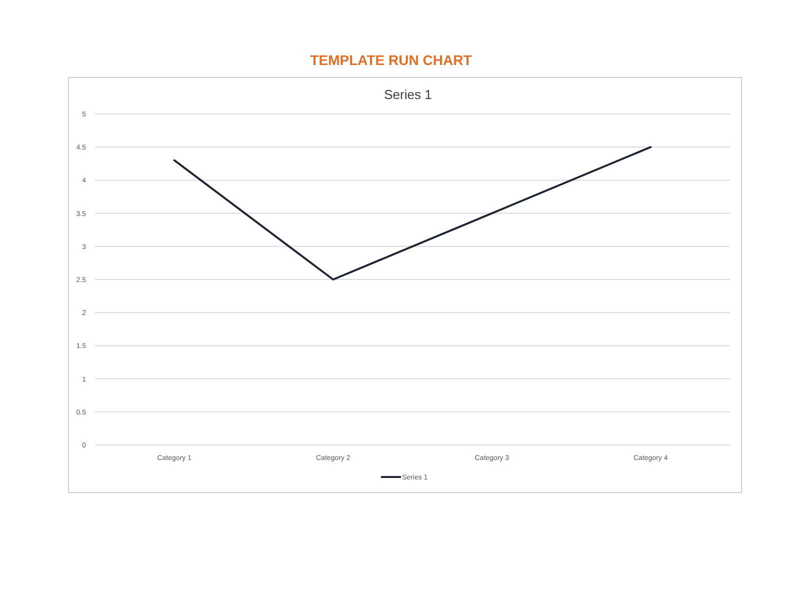 Image resolution: width=788 pixels, height=608 pixels. What do you see at coordinates (408, 94) in the screenshot?
I see `chart-subtitle: Series 1` at bounding box center [408, 94].